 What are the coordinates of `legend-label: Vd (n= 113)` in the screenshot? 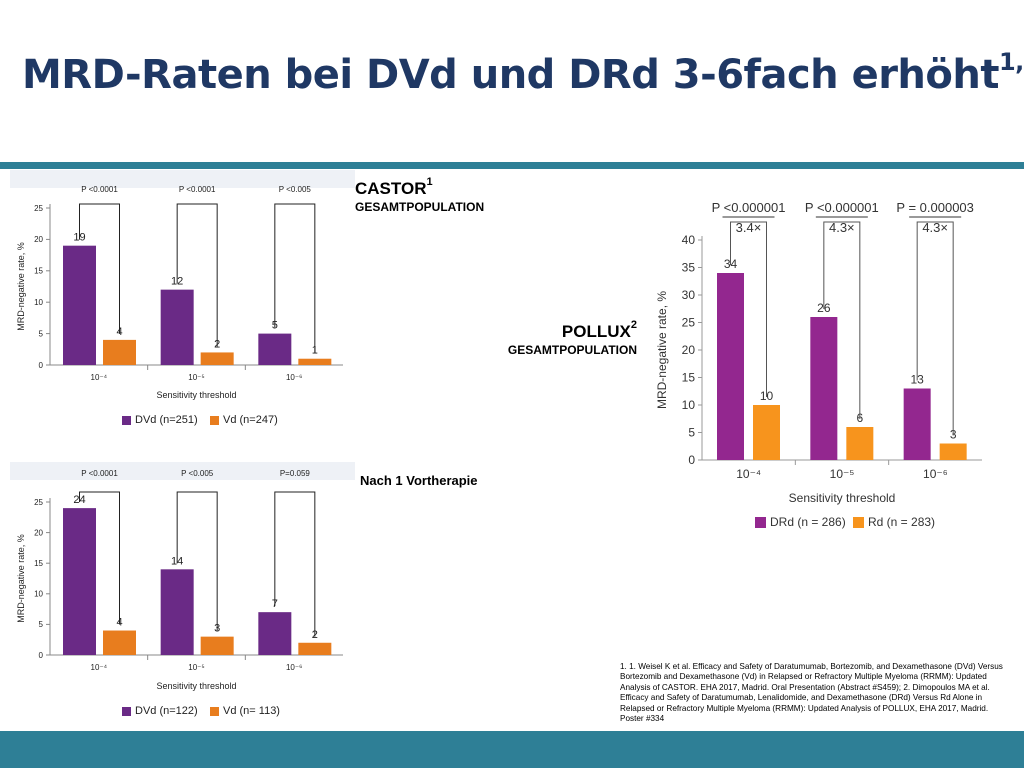 It's located at (251, 711).